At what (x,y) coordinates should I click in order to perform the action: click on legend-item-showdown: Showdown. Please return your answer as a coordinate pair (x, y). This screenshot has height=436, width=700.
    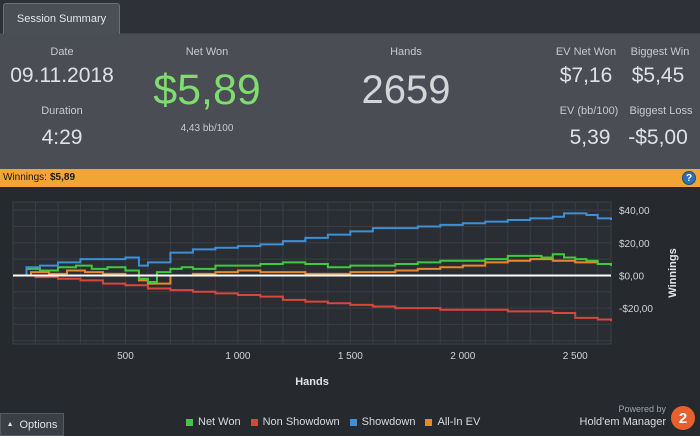
    Looking at the image, I should click on (382, 422).